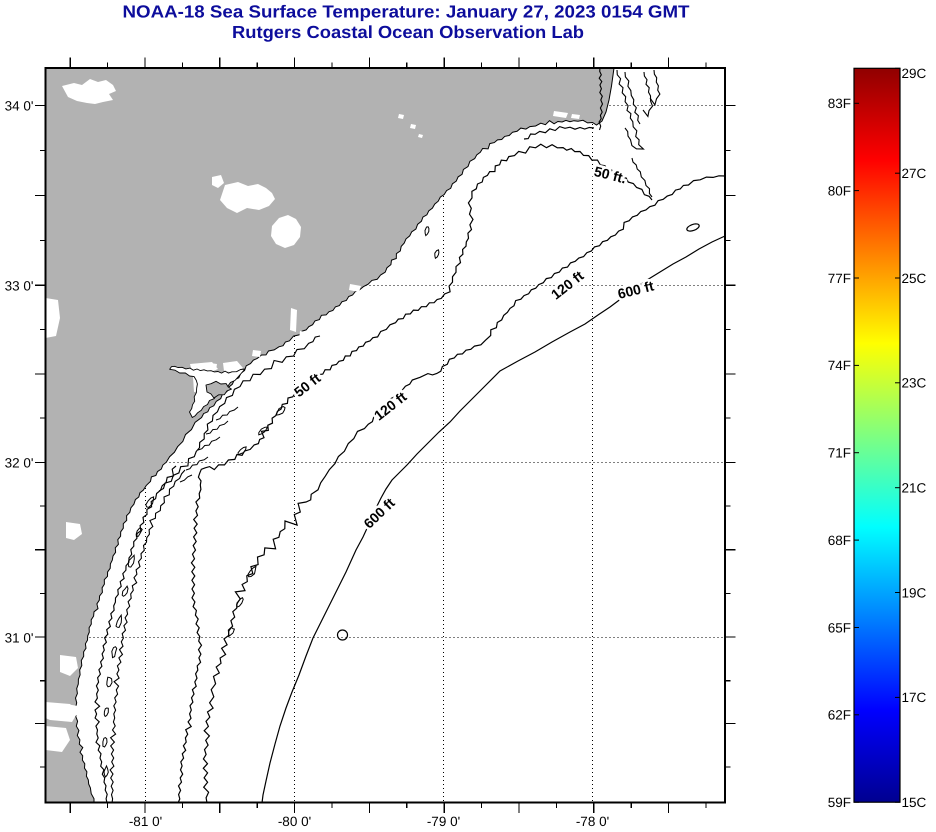 The width and height of the screenshot is (936, 832). I want to click on svg-text: 59F, so click(839, 802).